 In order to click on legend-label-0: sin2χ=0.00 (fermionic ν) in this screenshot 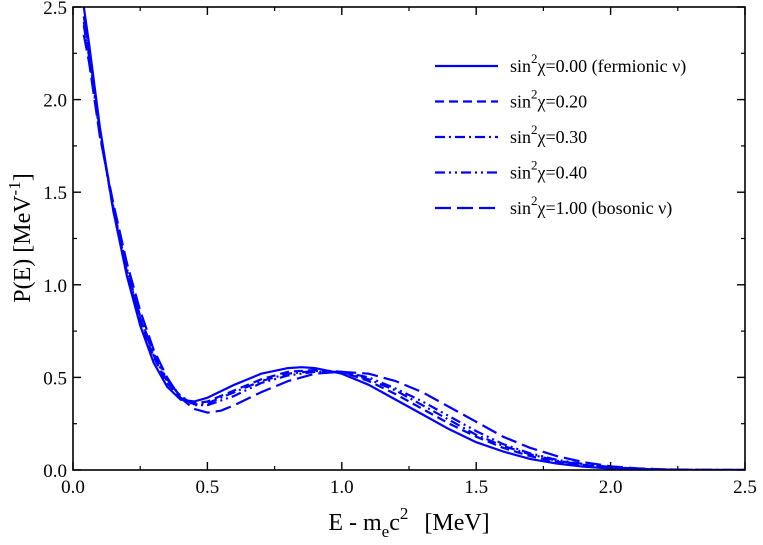, I will do `click(598, 64)`.